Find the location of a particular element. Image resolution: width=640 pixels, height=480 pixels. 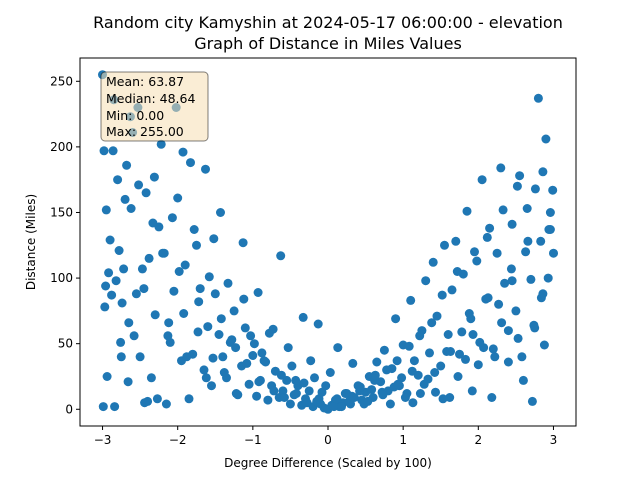

y-tick-label: 100 is located at coordinates (61, 278).